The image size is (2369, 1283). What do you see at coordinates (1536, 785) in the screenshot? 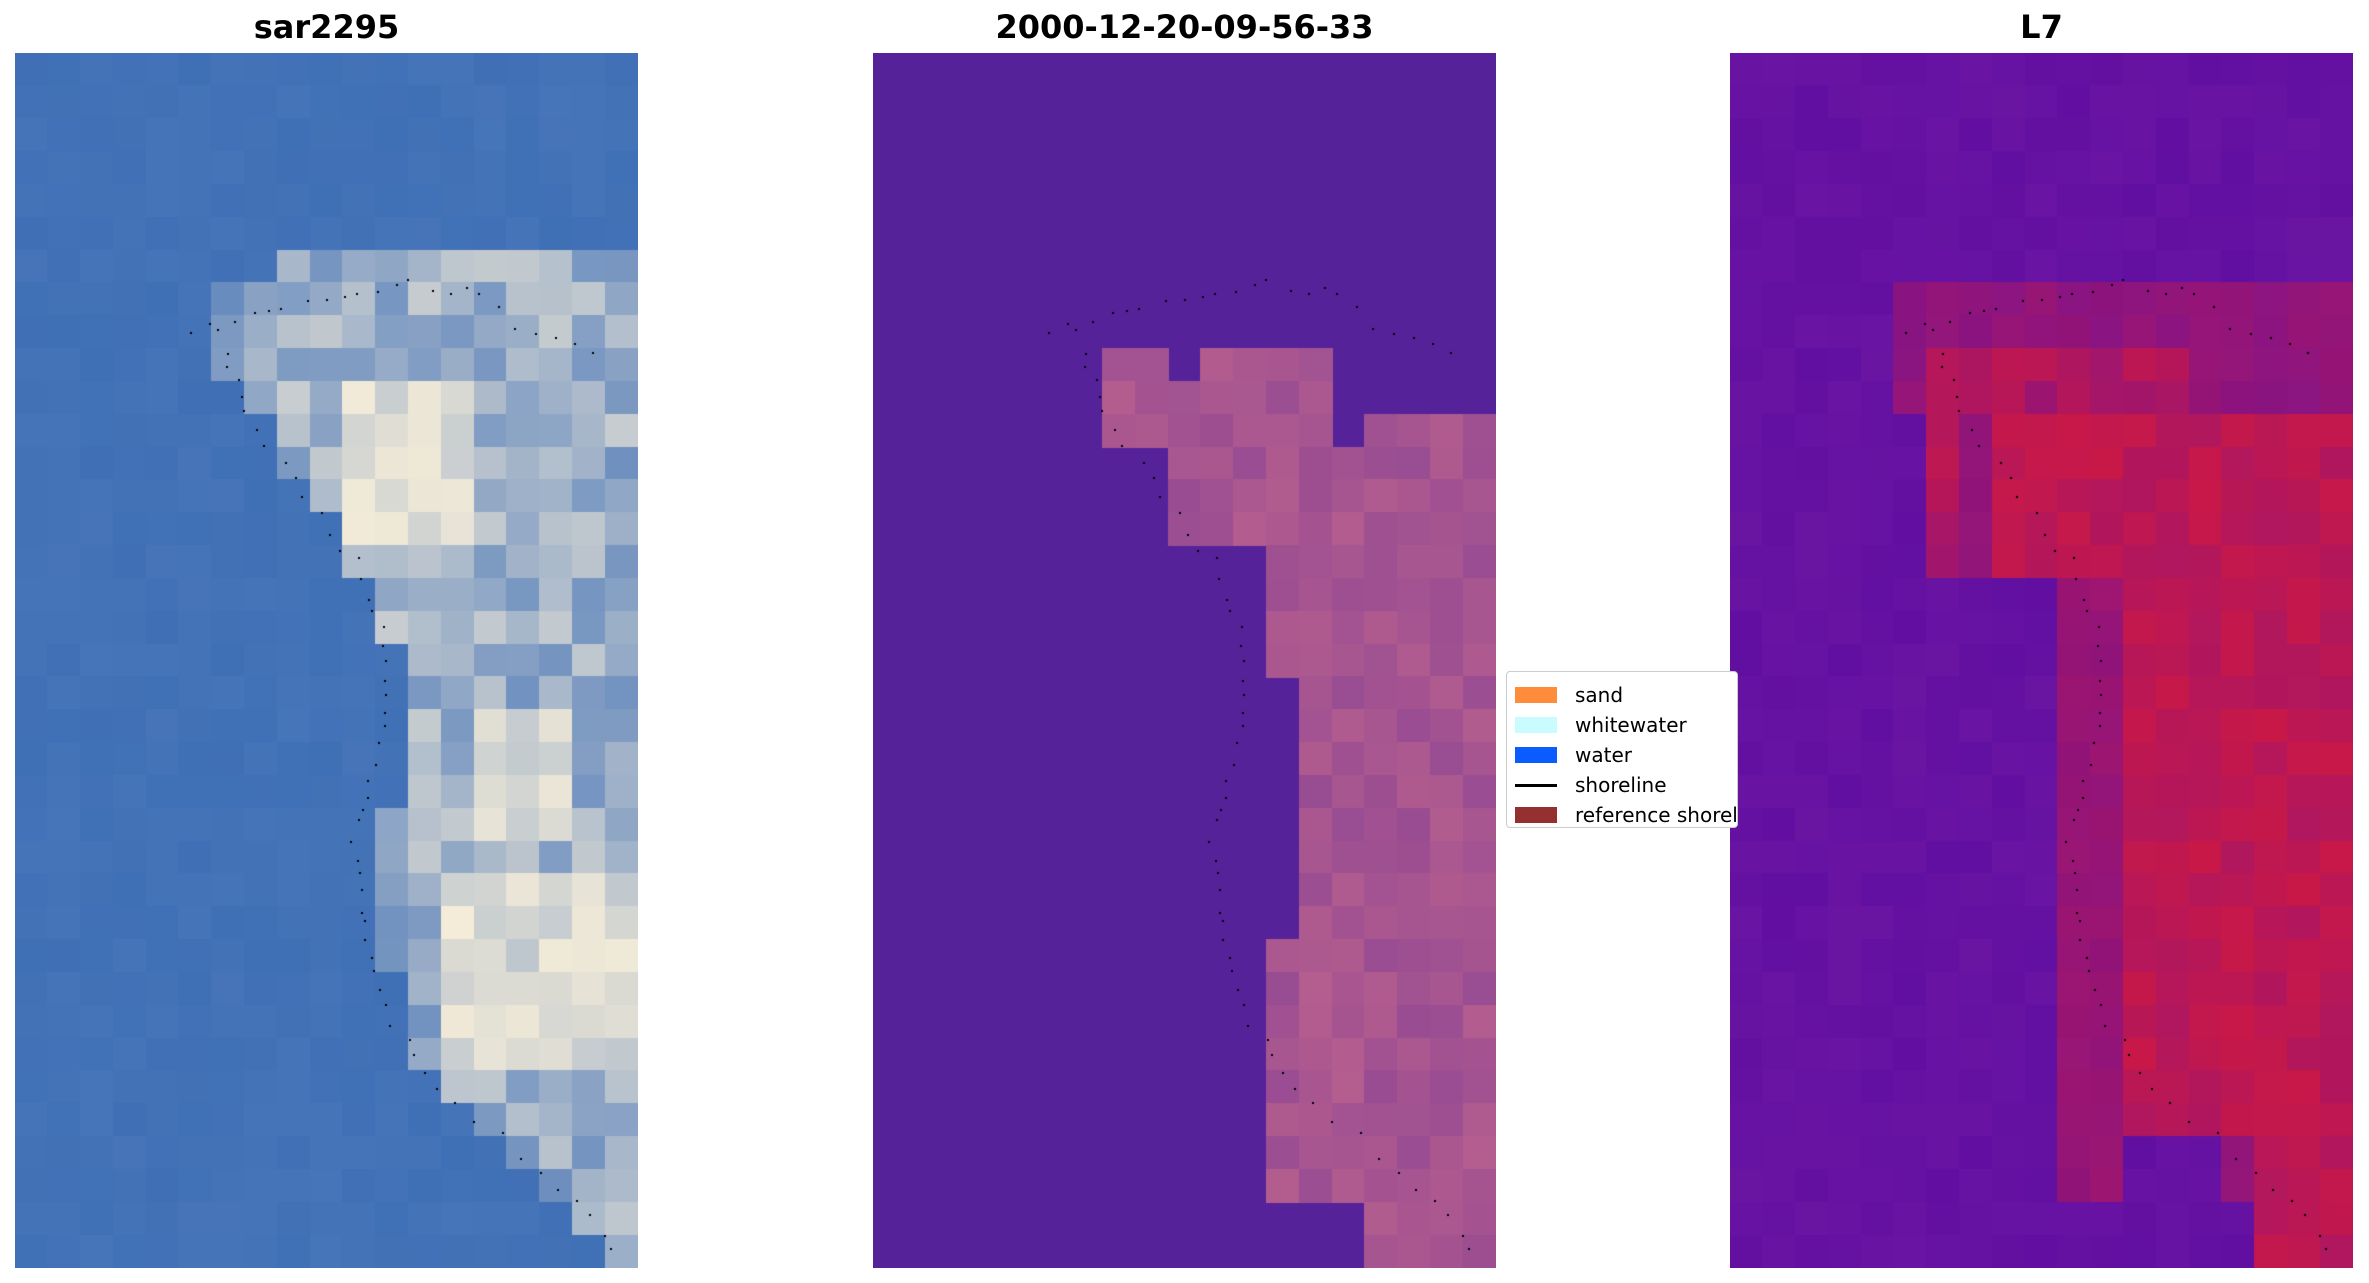
I see `legend-line-shoreline` at bounding box center [1536, 785].